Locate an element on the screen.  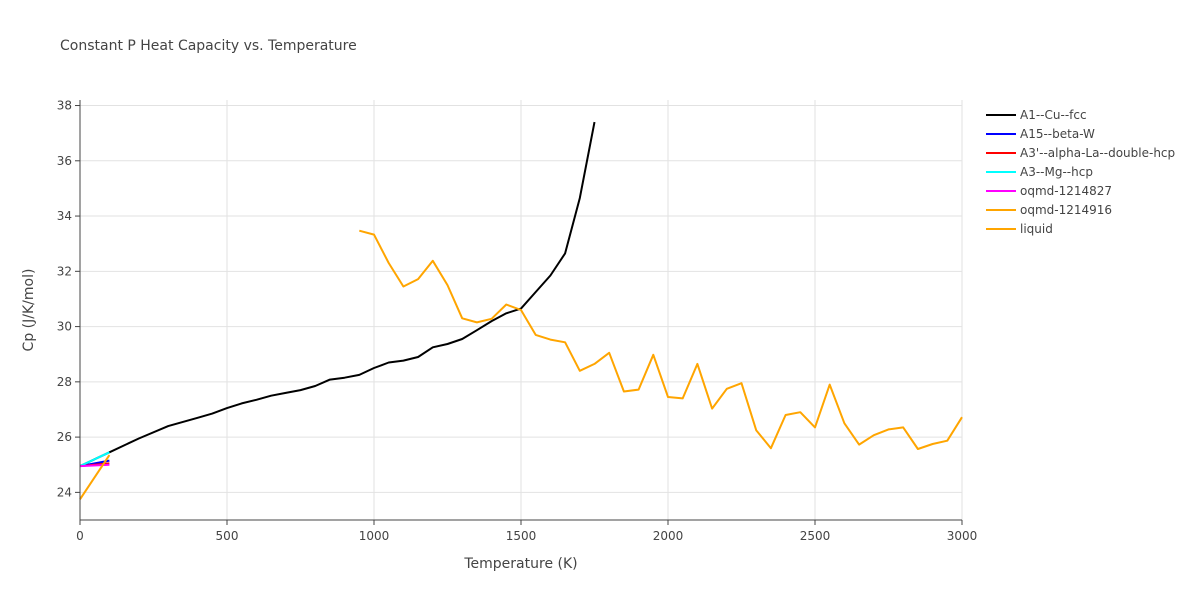
x-tick-label: 3000 is located at coordinates (962, 536).